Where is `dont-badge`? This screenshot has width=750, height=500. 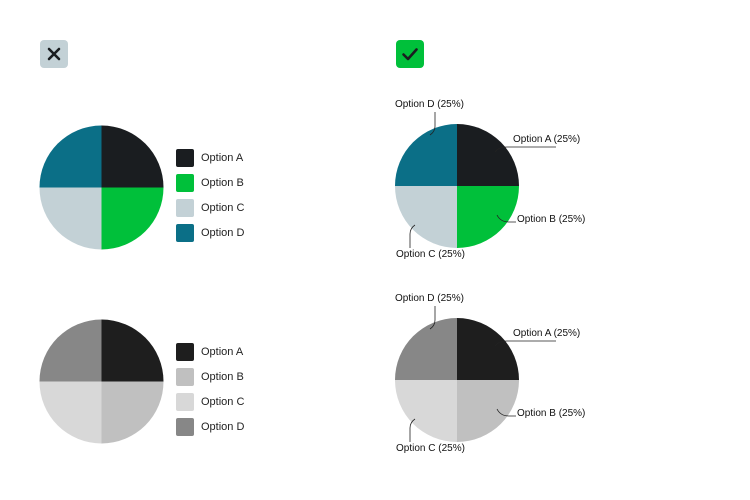
dont-badge is located at coordinates (54, 54).